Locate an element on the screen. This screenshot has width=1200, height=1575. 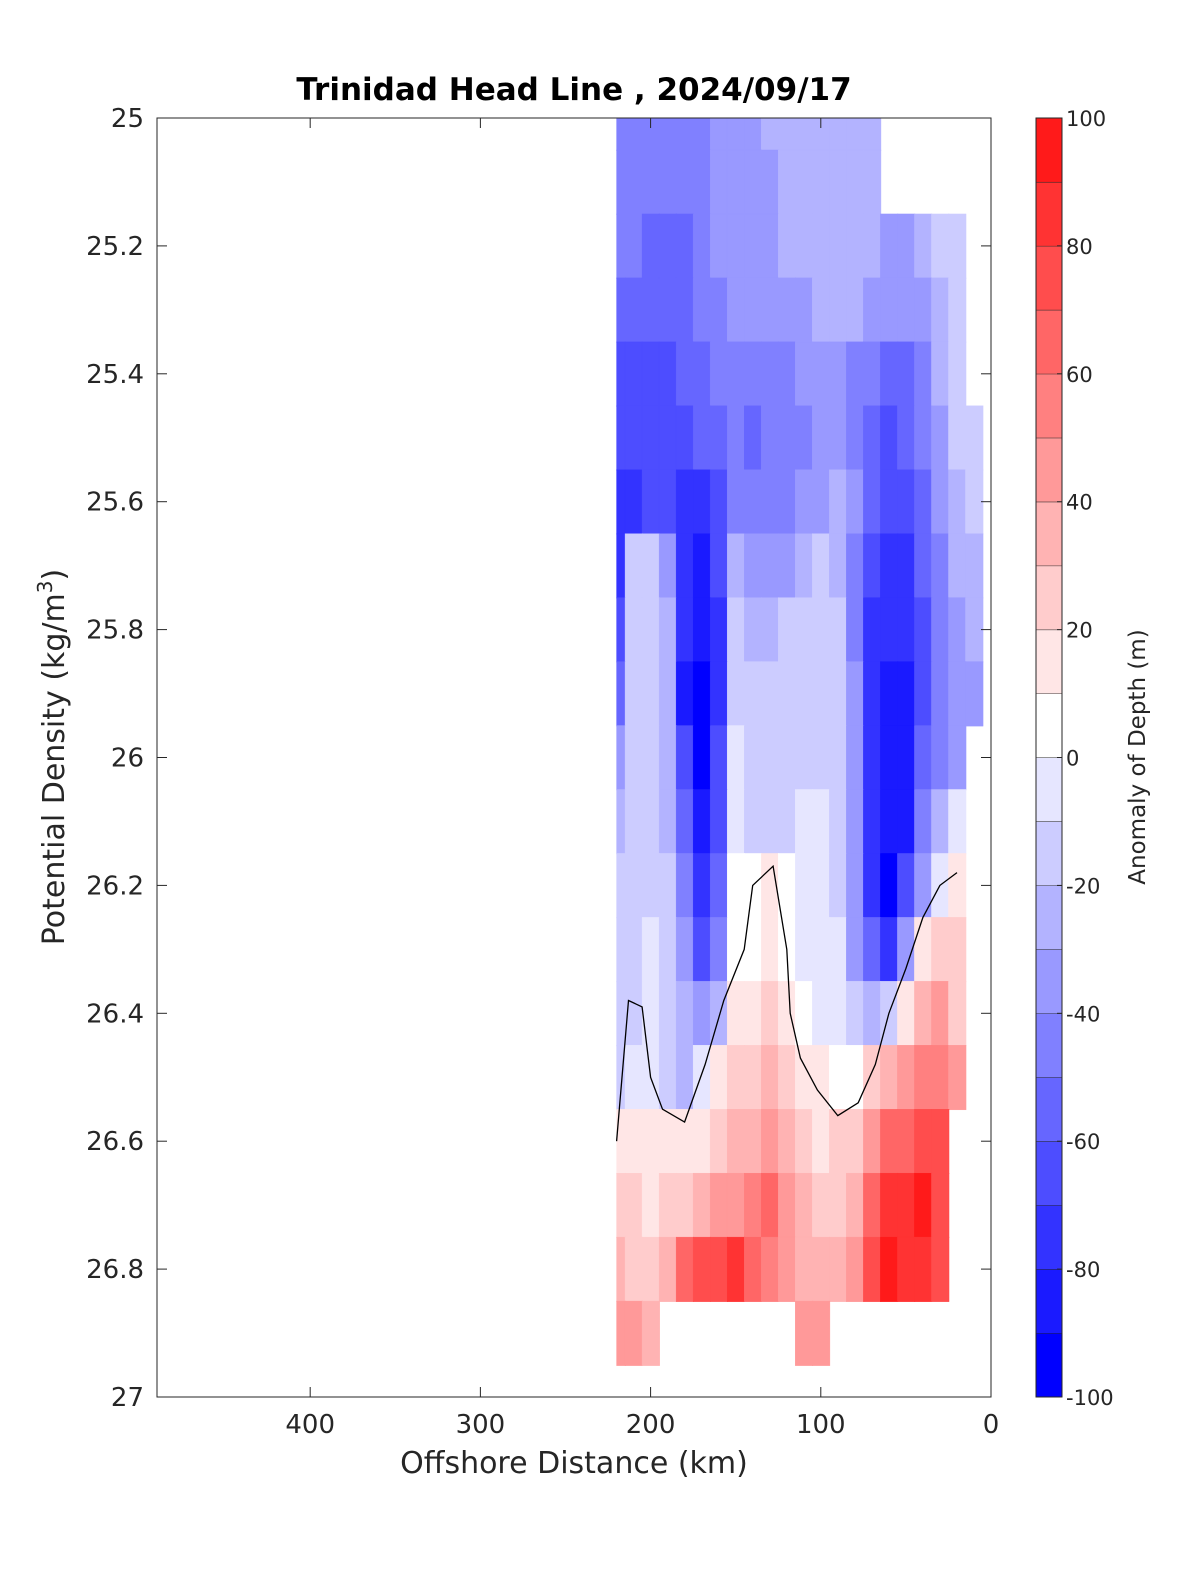
y-tick-label: 27 is located at coordinates (127, 1398).